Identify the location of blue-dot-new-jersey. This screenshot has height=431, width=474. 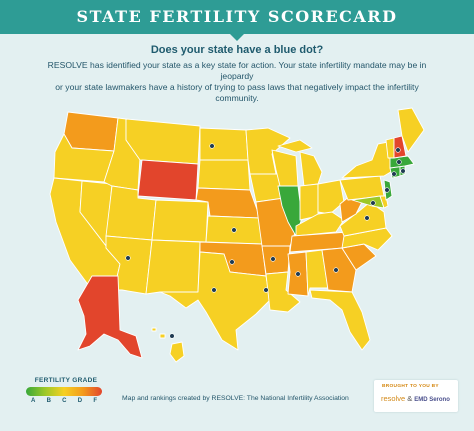
(387, 190).